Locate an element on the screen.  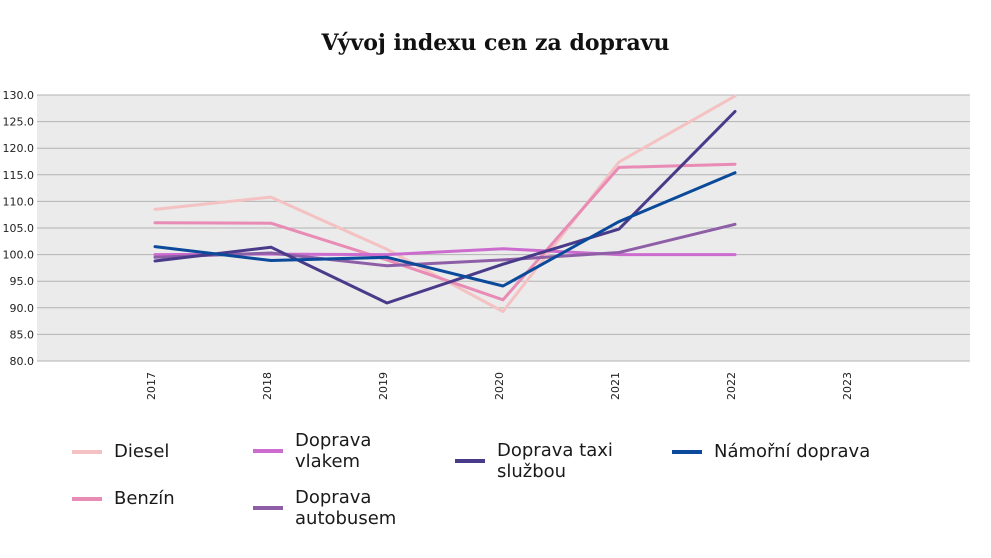
x-tick-label: 2018 is located at coordinates (267, 386).